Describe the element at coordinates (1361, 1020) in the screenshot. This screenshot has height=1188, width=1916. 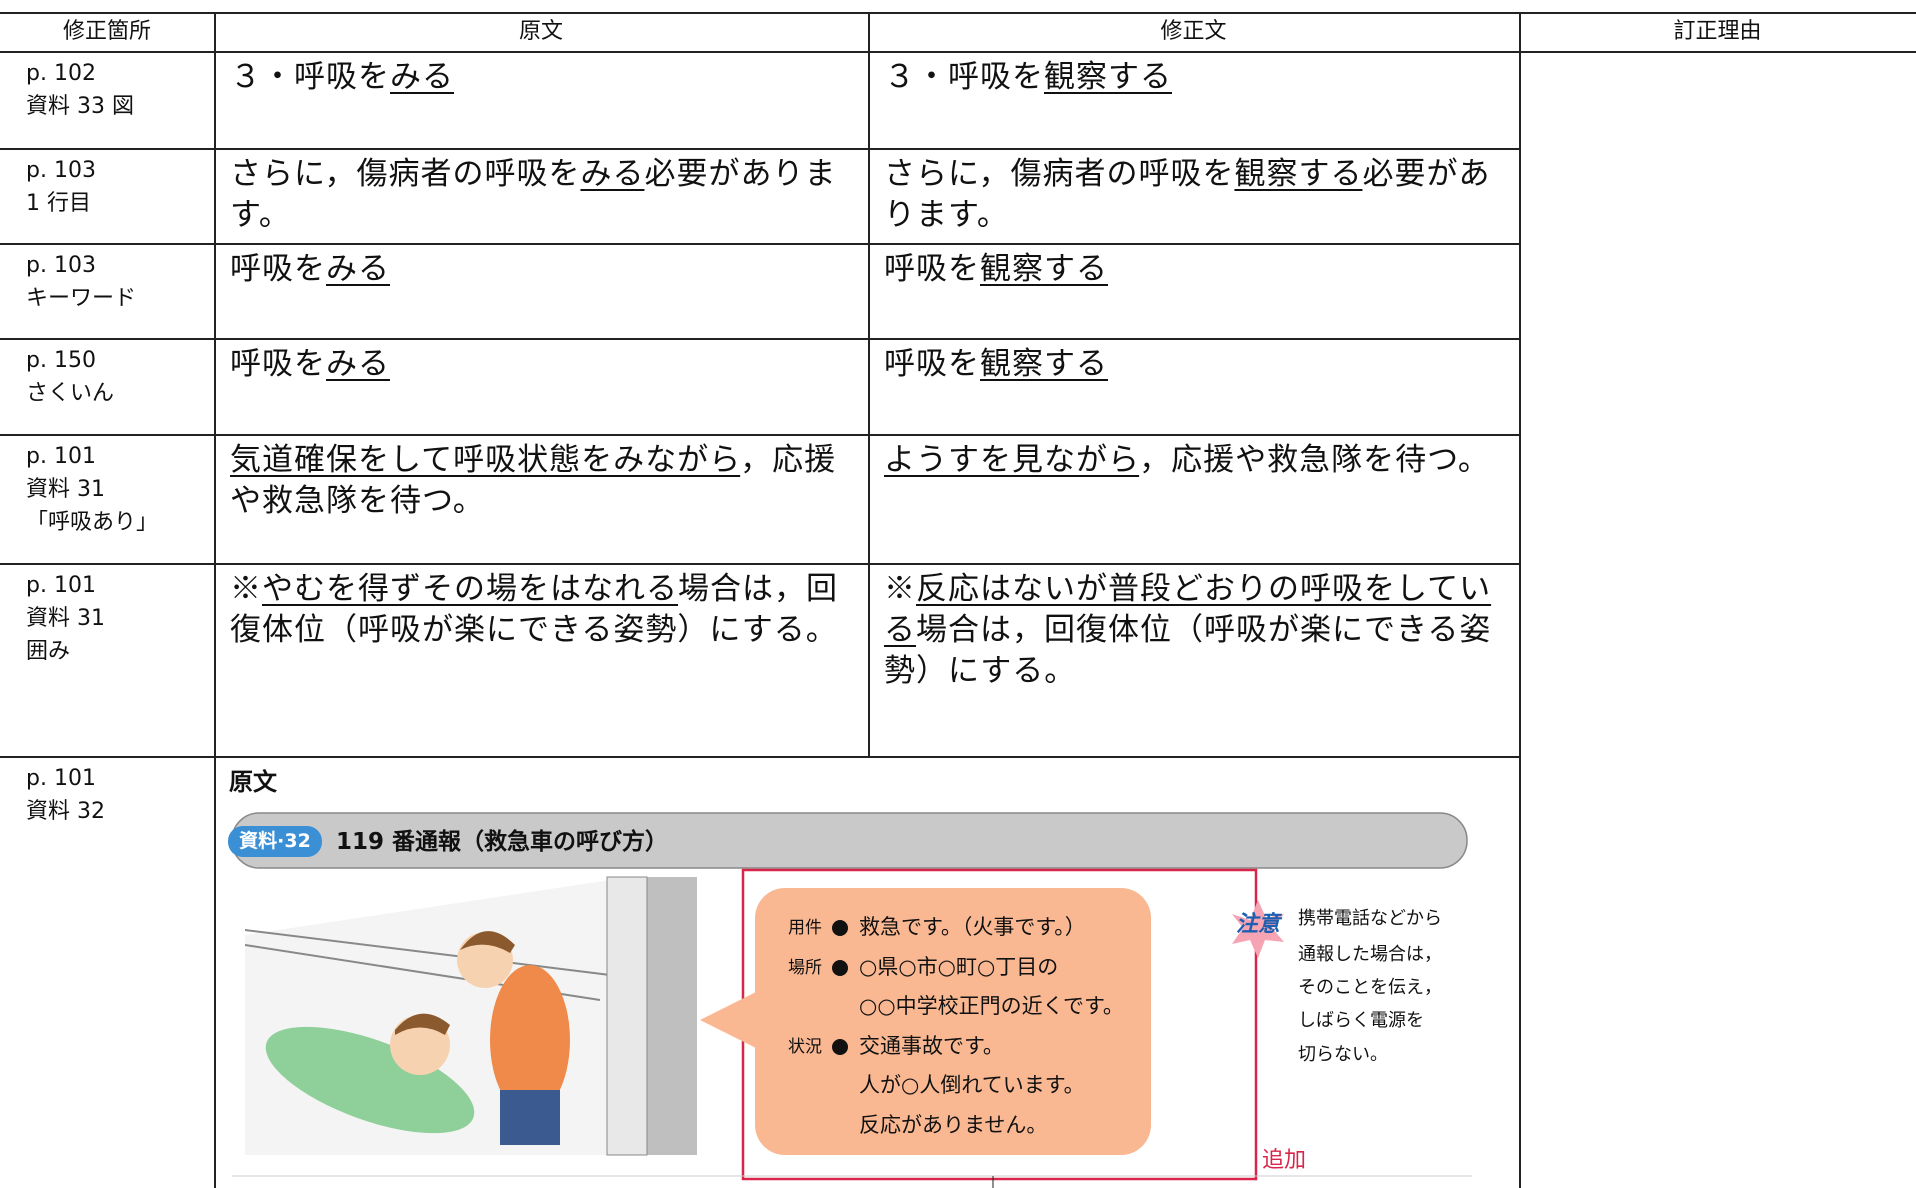
I see `note-line: しばらく電源を` at that location.